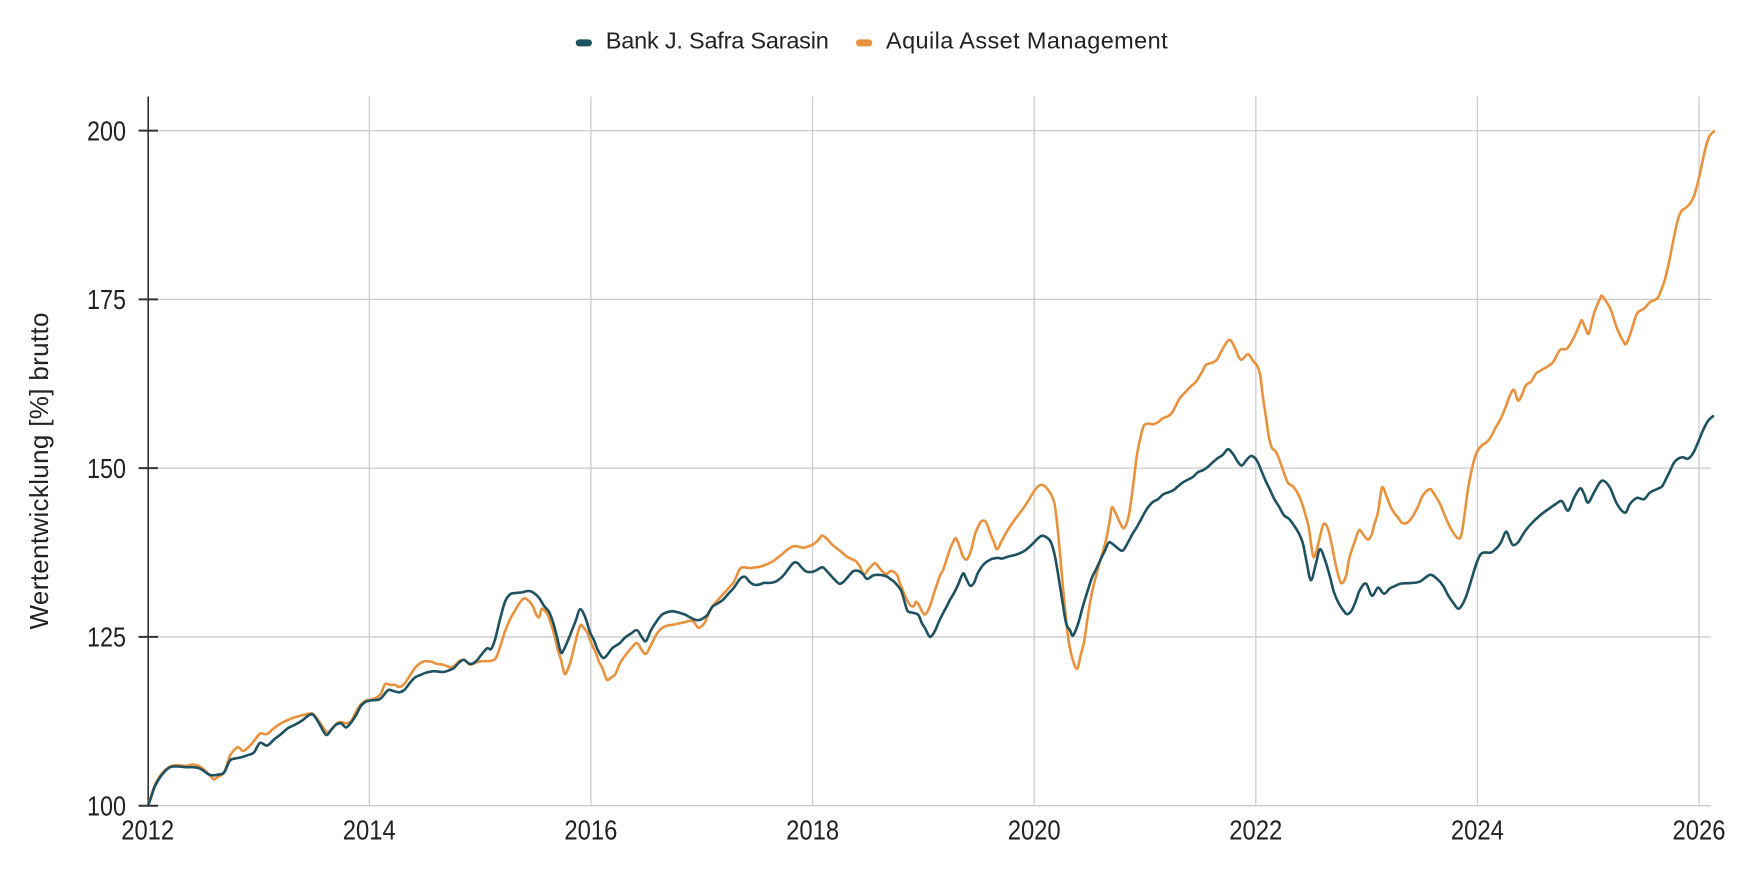 The width and height of the screenshot is (1746, 871). I want to click on svg-text: 2012, so click(147, 830).